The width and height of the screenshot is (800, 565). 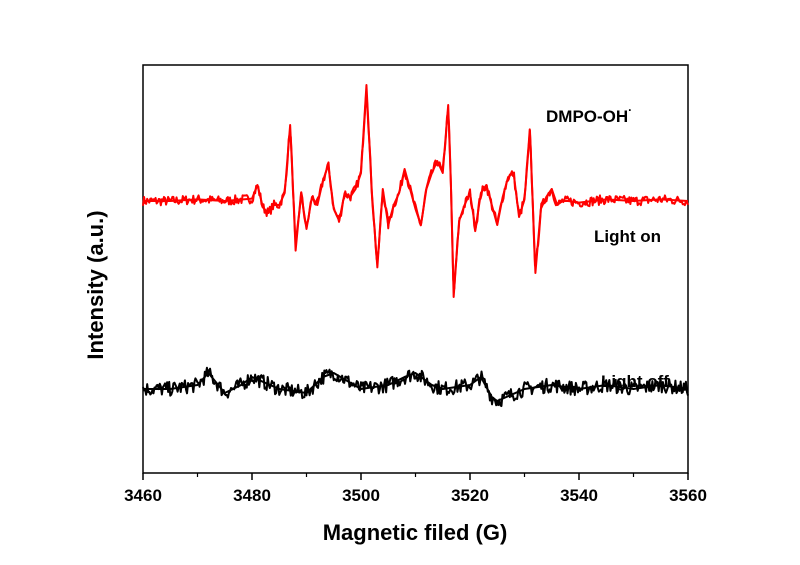 I want to click on x-tick-label: 3500, so click(x=361, y=495).